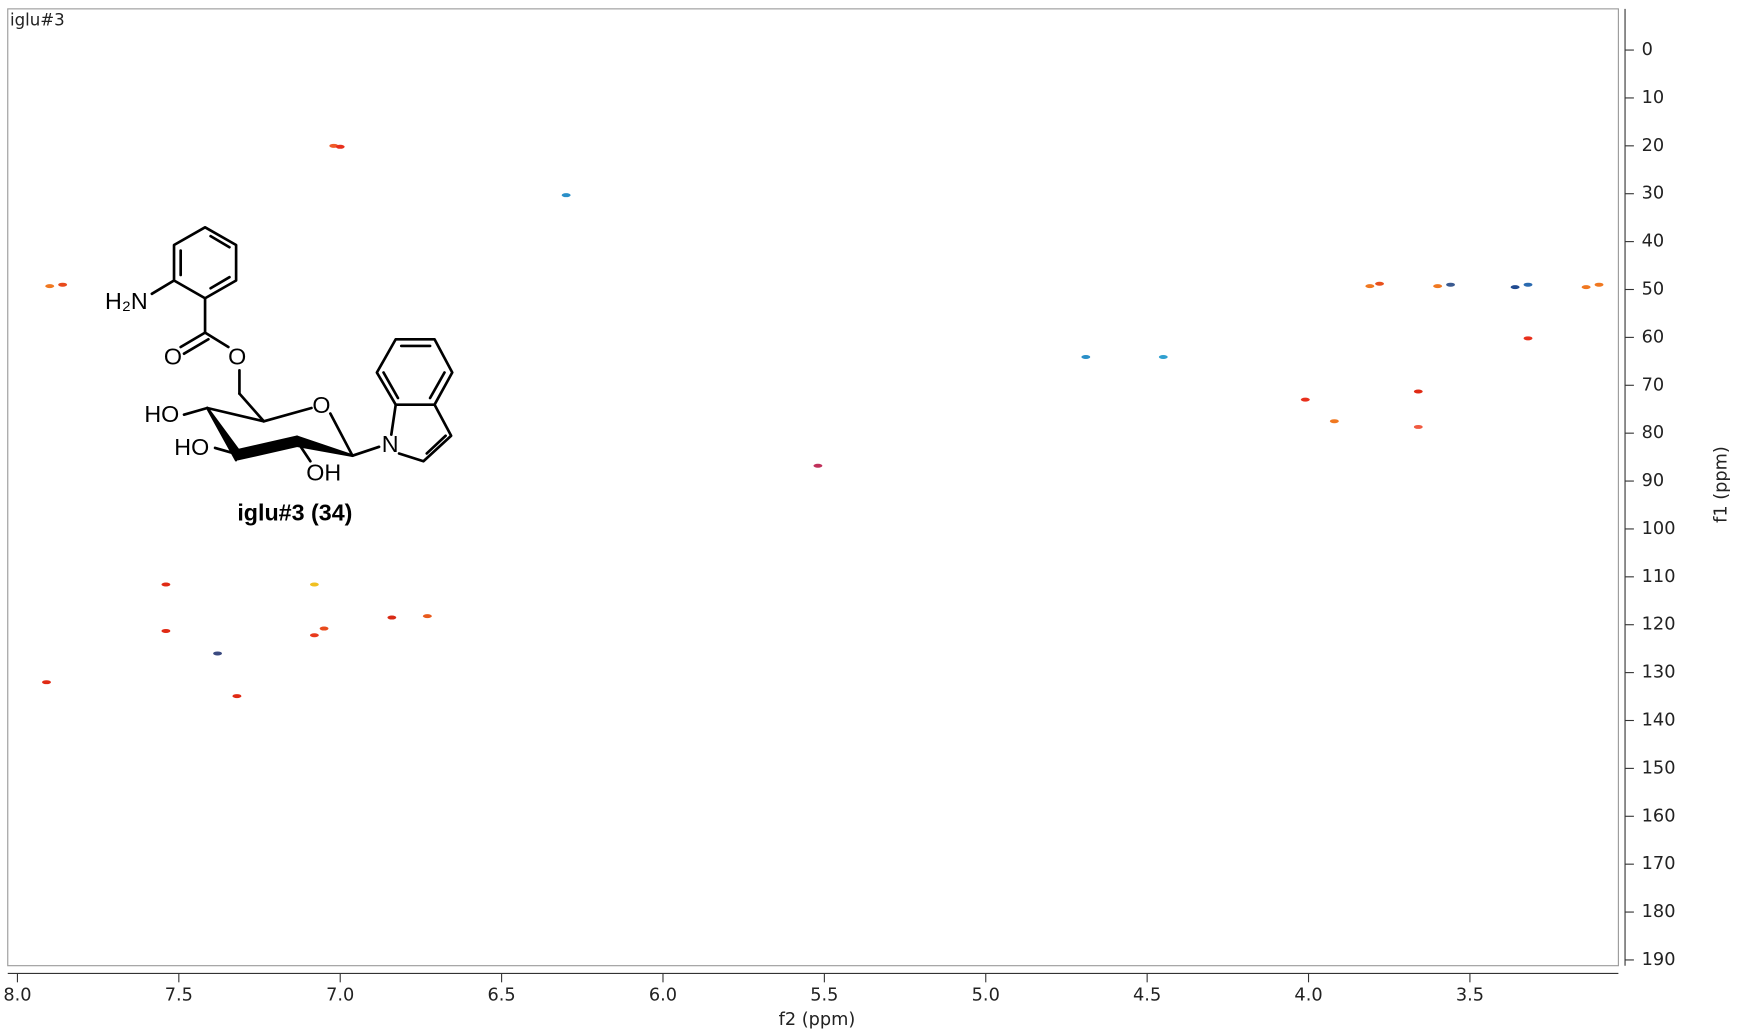 This screenshot has height=1030, width=1737. Describe the element at coordinates (1653, 194) in the screenshot. I see `y-tick-label: 30` at that location.